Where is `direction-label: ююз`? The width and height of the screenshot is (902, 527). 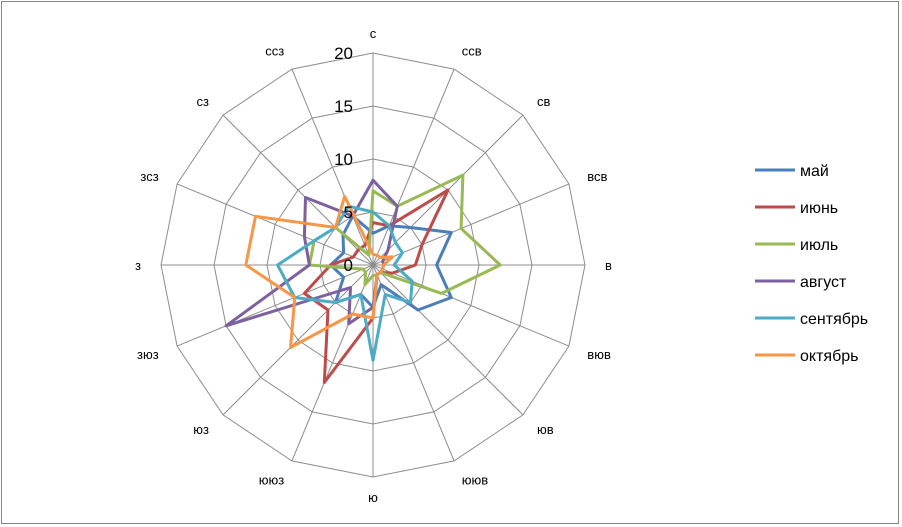
direction-label: ююз is located at coordinates (272, 479).